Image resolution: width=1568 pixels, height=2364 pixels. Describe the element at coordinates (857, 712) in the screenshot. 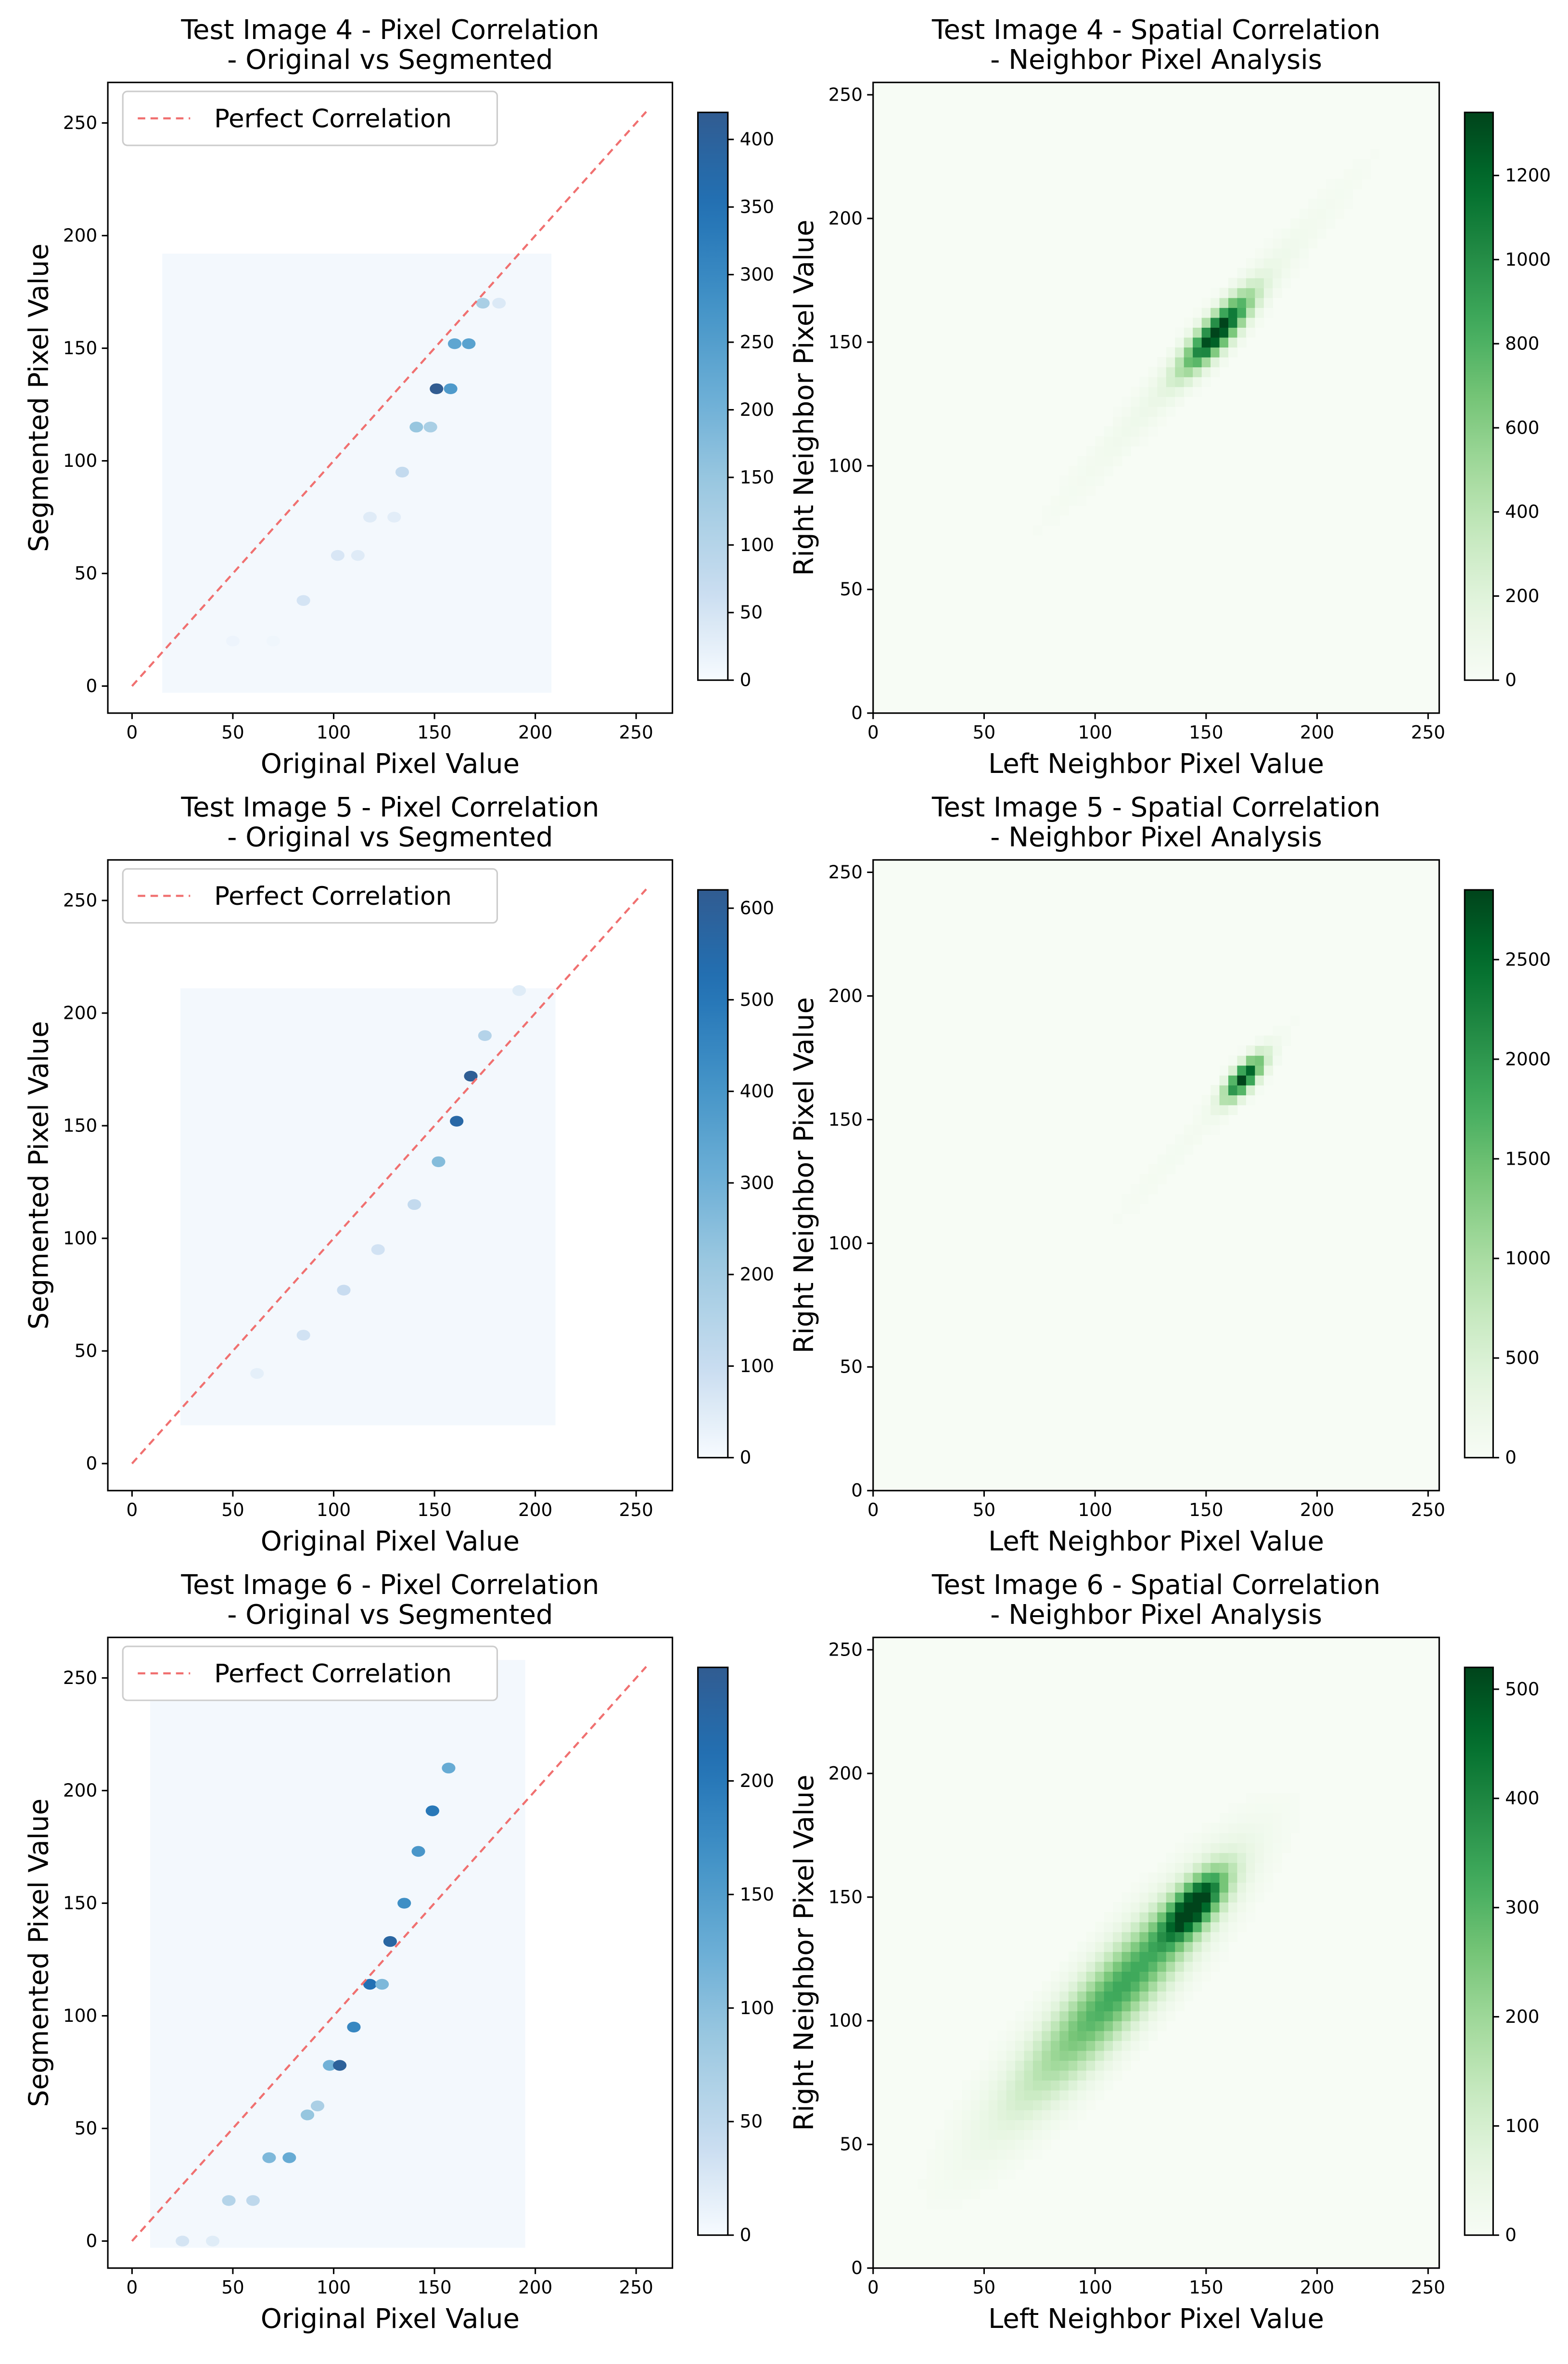

I see `y-tick-label: 0` at that location.